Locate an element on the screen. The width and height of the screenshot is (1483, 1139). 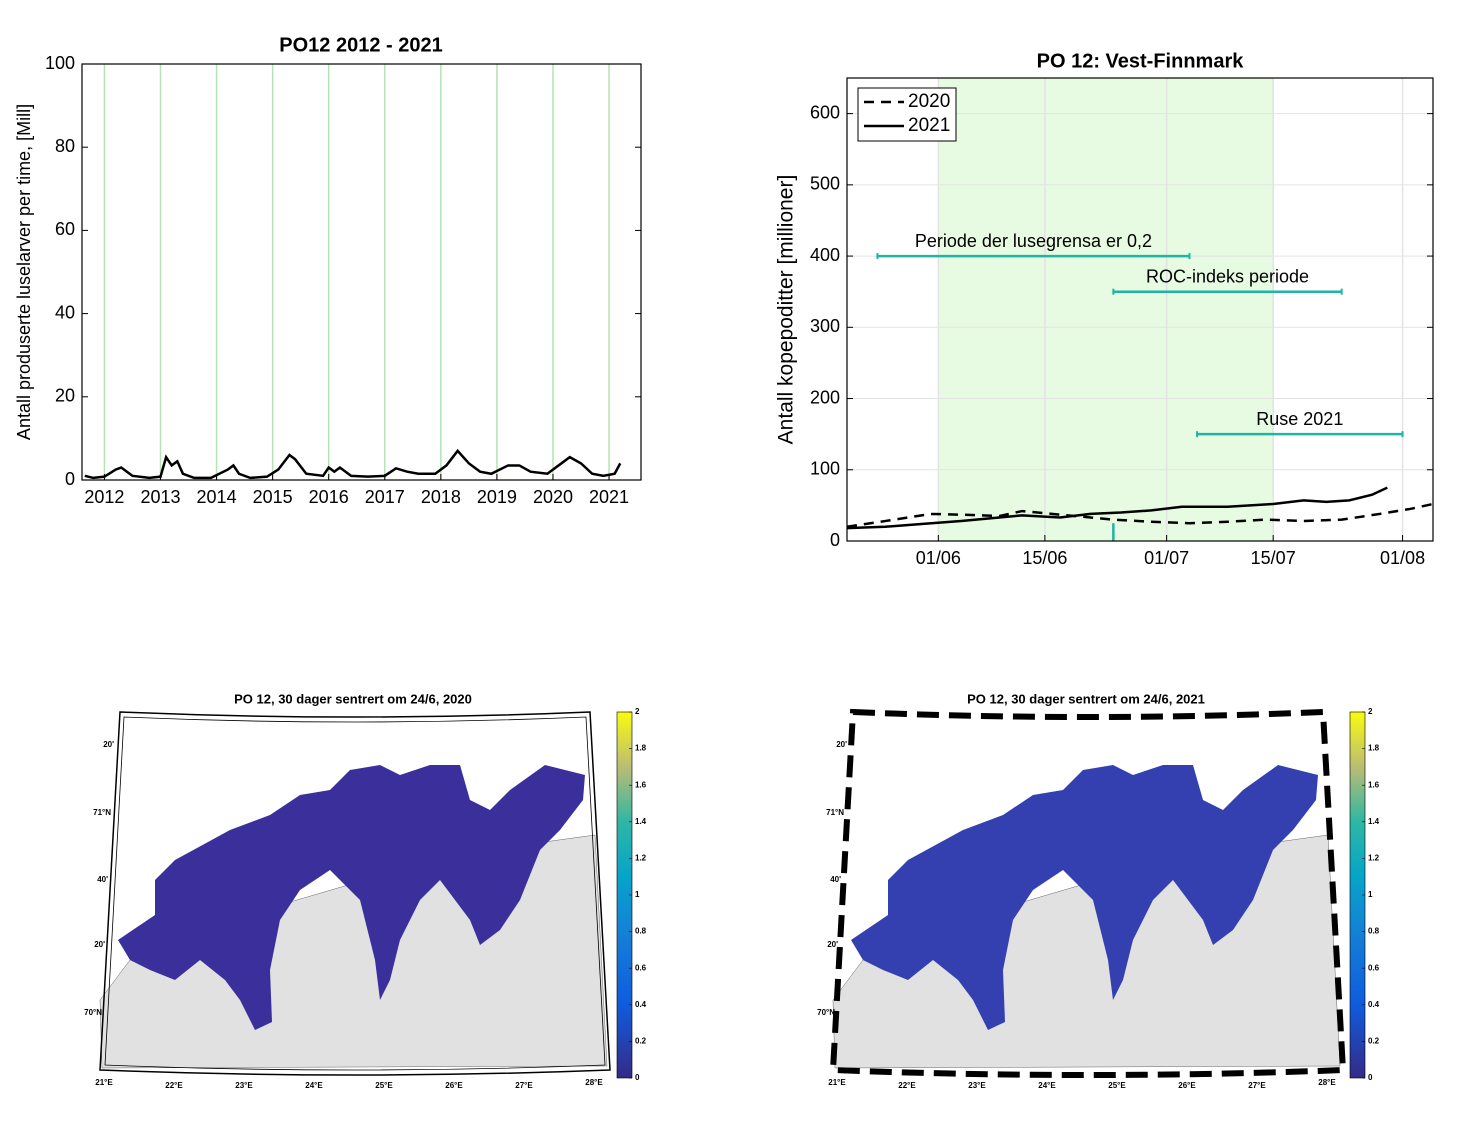
annotation-label: ROC-indeks periode is located at coordinates (1227, 276).